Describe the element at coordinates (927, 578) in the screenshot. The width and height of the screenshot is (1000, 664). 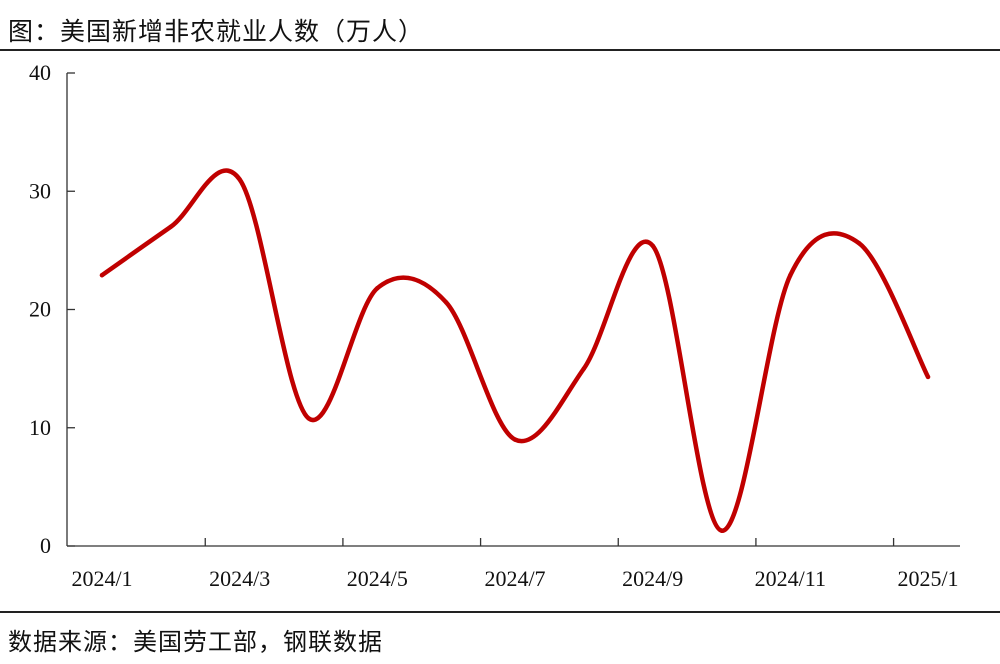
I see `x-tick-label: 2025/1` at that location.